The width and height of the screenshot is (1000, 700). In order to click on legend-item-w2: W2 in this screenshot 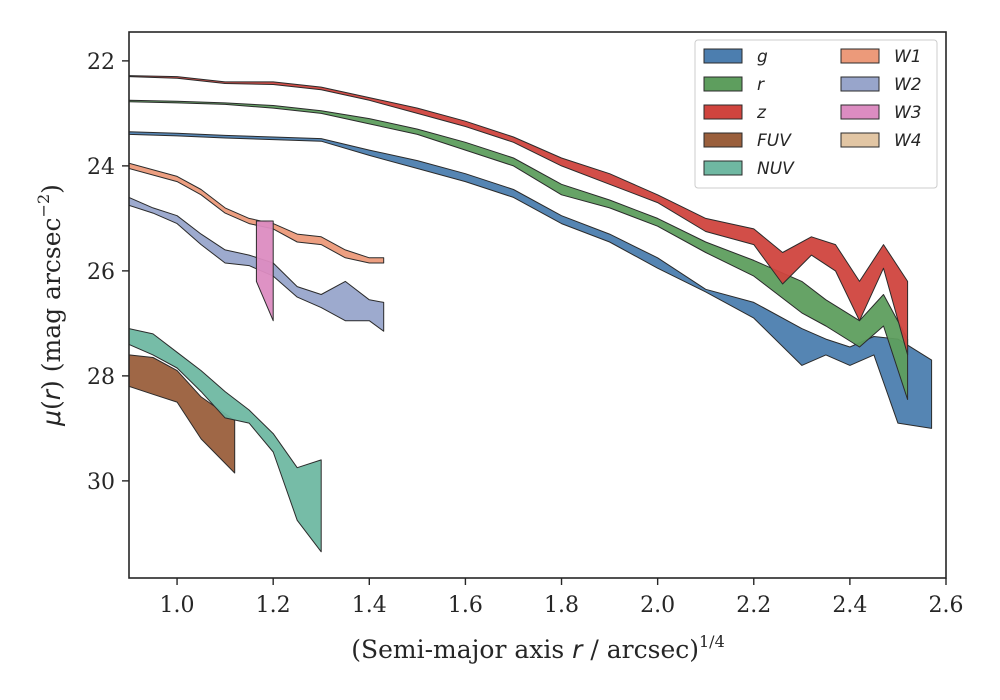, I will do `click(881, 85)`.